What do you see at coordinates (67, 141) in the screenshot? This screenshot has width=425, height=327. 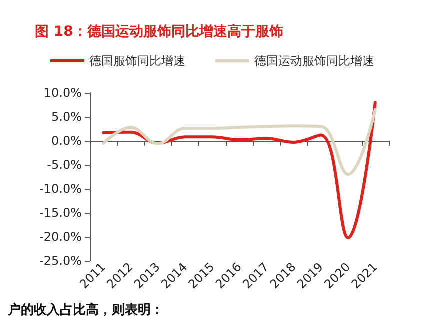 I see `y-tick-label: 0.0%` at bounding box center [67, 141].